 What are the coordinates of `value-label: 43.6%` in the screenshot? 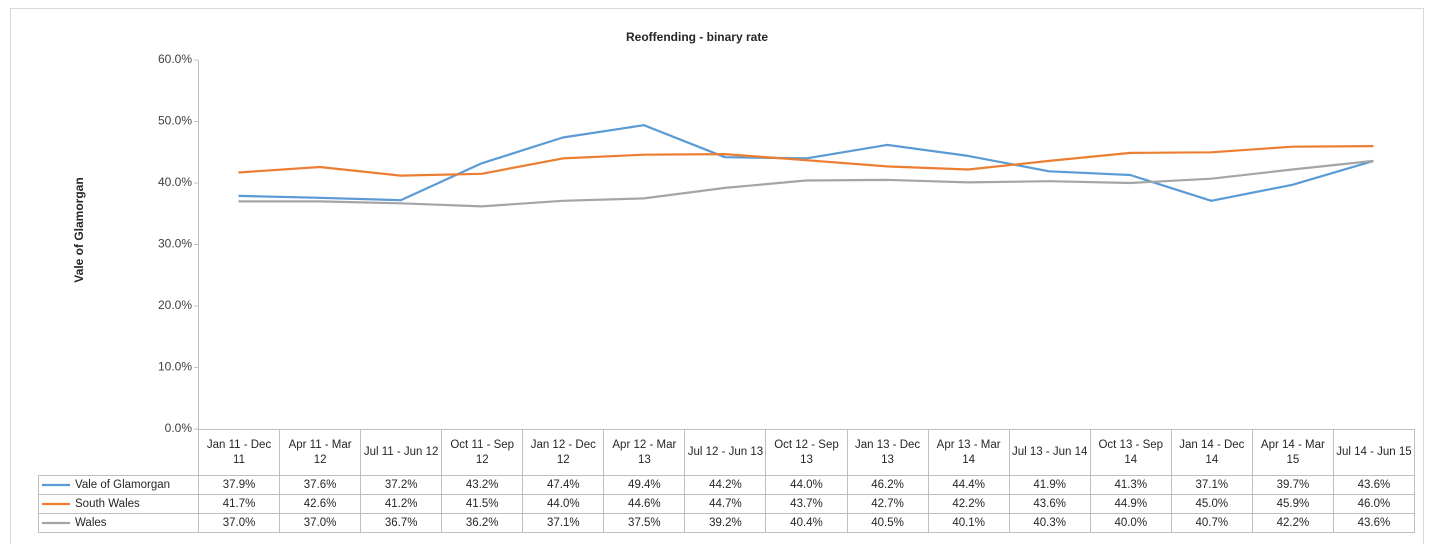 It's located at (1373, 523).